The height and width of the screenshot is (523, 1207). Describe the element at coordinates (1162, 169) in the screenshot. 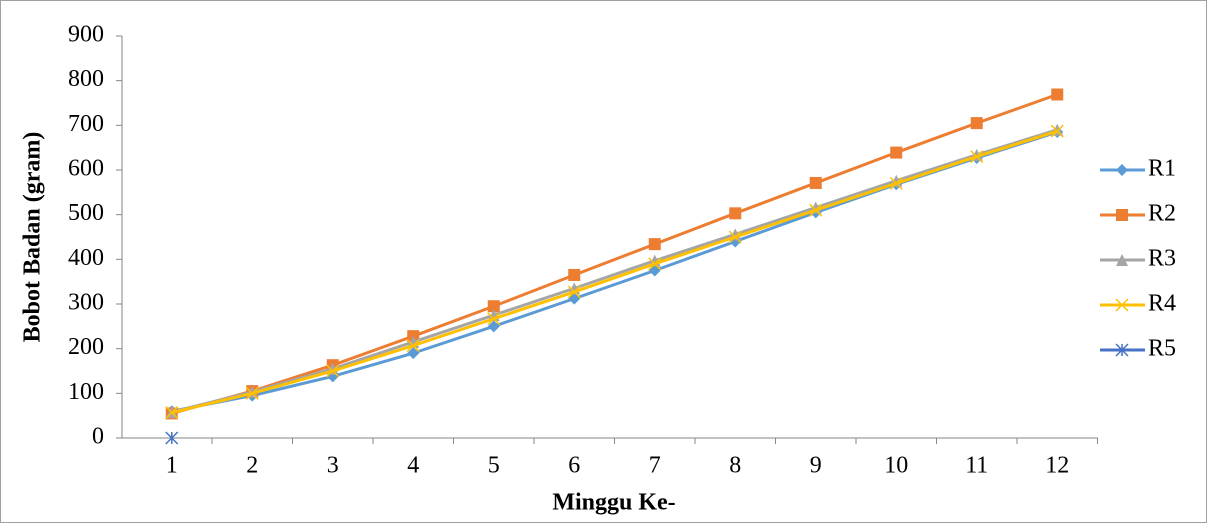

I see `legend-label: R1` at that location.